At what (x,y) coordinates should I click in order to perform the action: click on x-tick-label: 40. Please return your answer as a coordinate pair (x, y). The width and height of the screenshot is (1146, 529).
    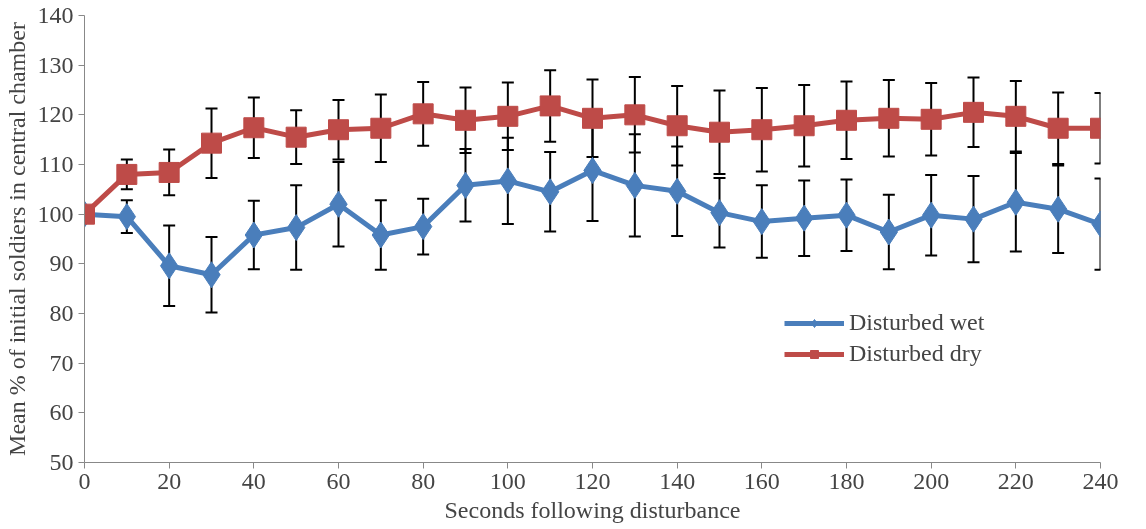
    Looking at the image, I should click on (253, 480).